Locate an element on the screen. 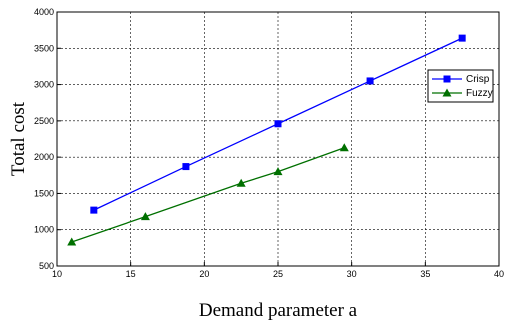  legend-crisp-label: Crisp is located at coordinates (478, 79).